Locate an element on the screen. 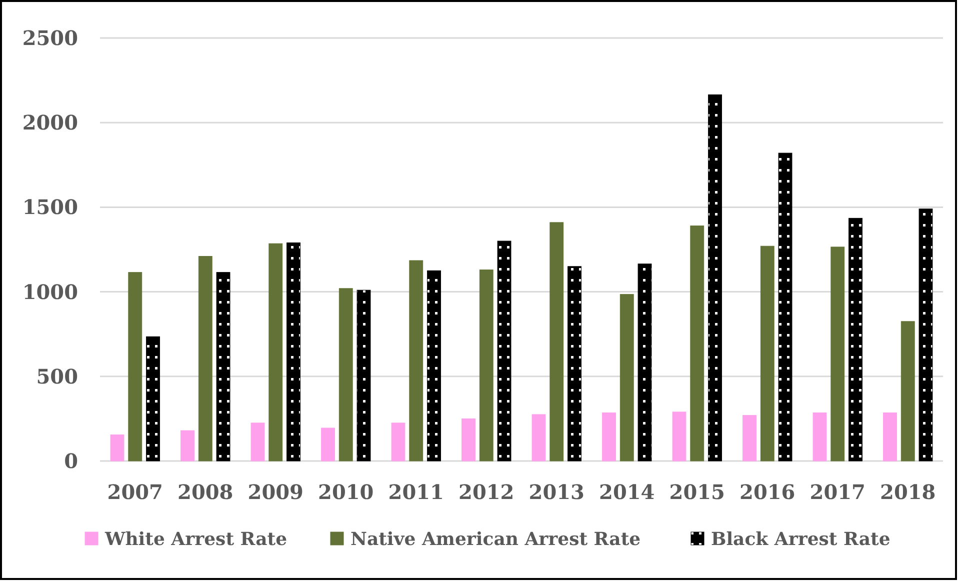 Image resolution: width=959 pixels, height=581 pixels. y-tick-label: 1500 is located at coordinates (50, 207).